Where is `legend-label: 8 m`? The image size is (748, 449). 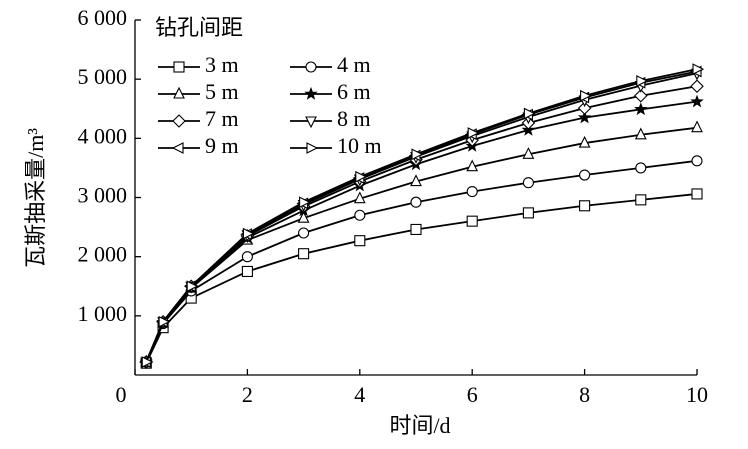 legend-label: 8 m is located at coordinates (354, 118).